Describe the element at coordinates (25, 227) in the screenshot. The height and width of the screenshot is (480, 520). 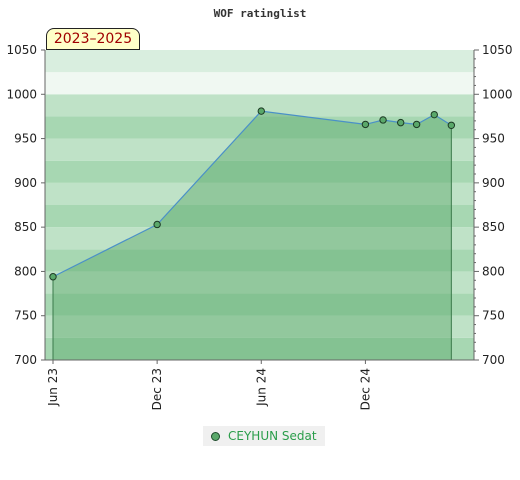
I see `y-tick-label: 850` at that location.